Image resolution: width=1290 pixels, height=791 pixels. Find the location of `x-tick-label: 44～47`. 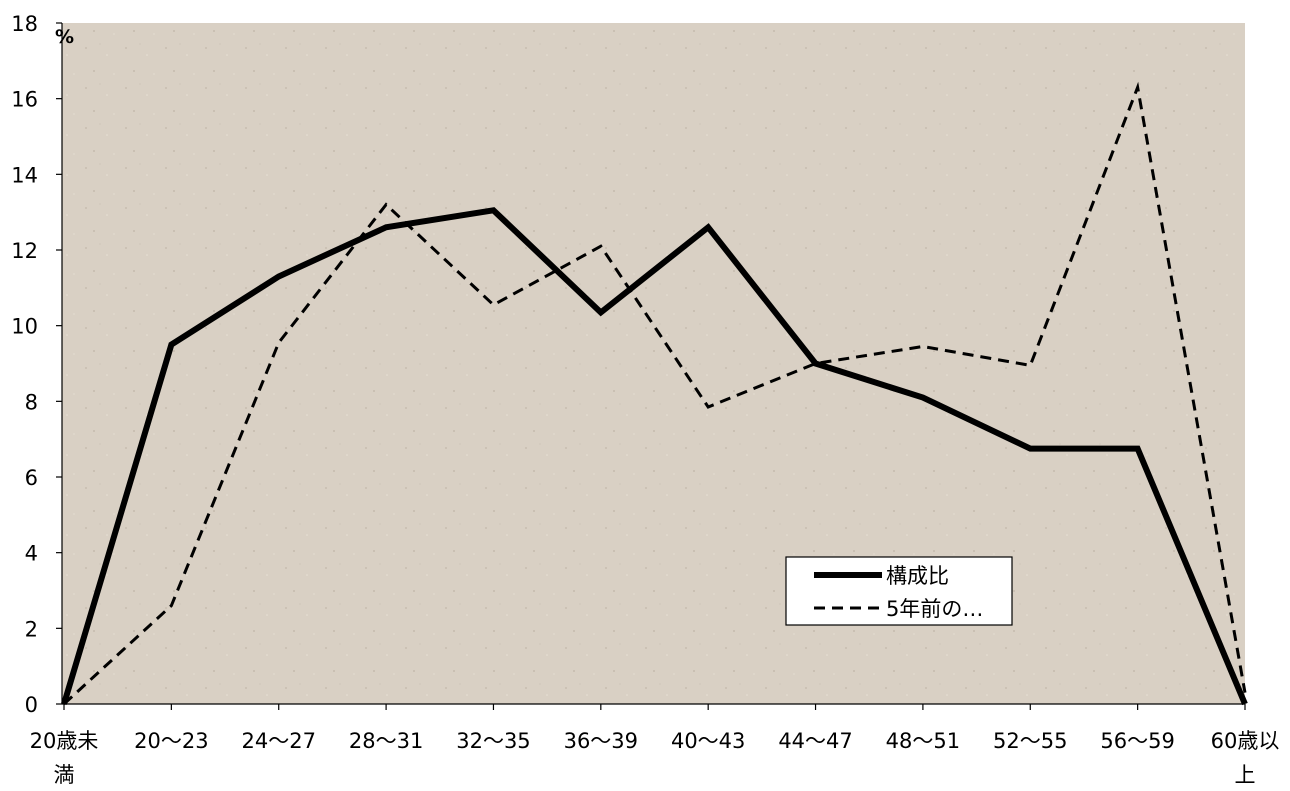

x-tick-label: 44～47 is located at coordinates (815, 741).